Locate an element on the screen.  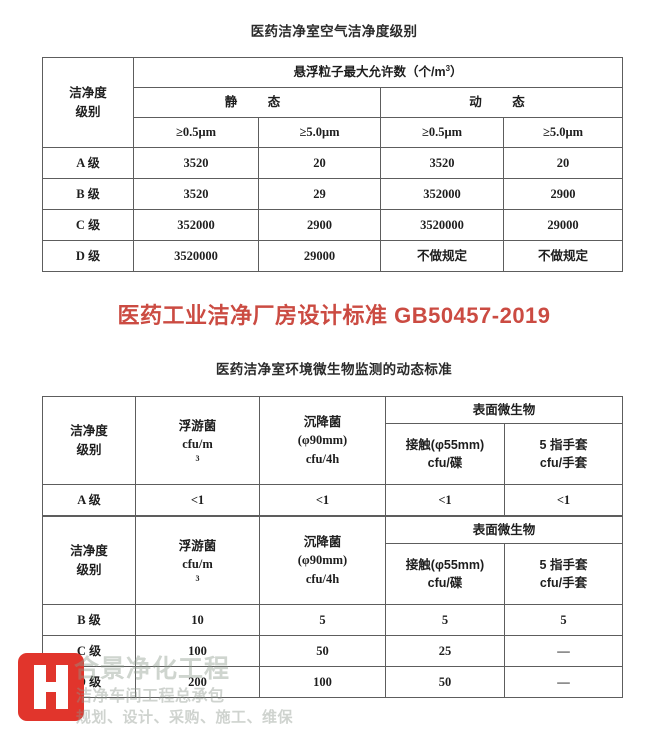
standard-heading: 医药工业洁净厂房设计标准 GB50457-2019 is located at coordinates (334, 315).